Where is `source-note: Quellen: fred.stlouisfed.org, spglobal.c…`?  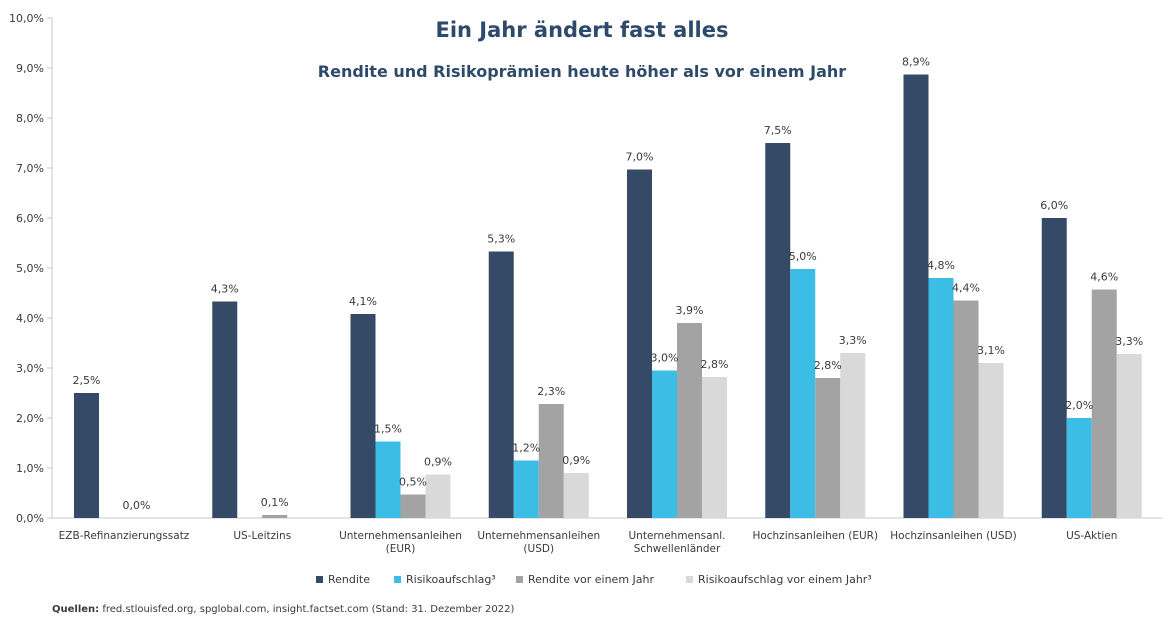 source-note: Quellen: fred.stlouisfed.org, spglobal.c… is located at coordinates (283, 609).